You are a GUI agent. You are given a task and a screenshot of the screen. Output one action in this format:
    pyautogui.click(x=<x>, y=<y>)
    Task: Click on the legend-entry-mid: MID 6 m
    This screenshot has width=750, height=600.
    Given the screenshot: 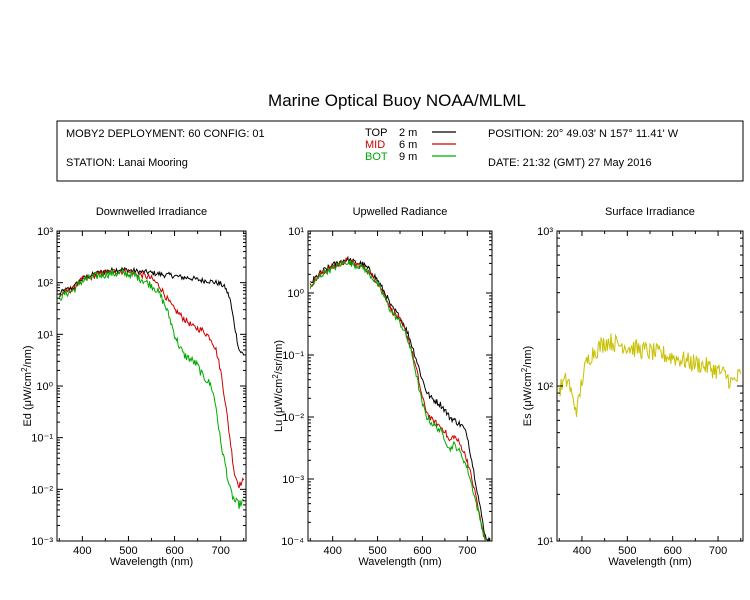 What is the action you would take?
    pyautogui.click(x=410, y=145)
    